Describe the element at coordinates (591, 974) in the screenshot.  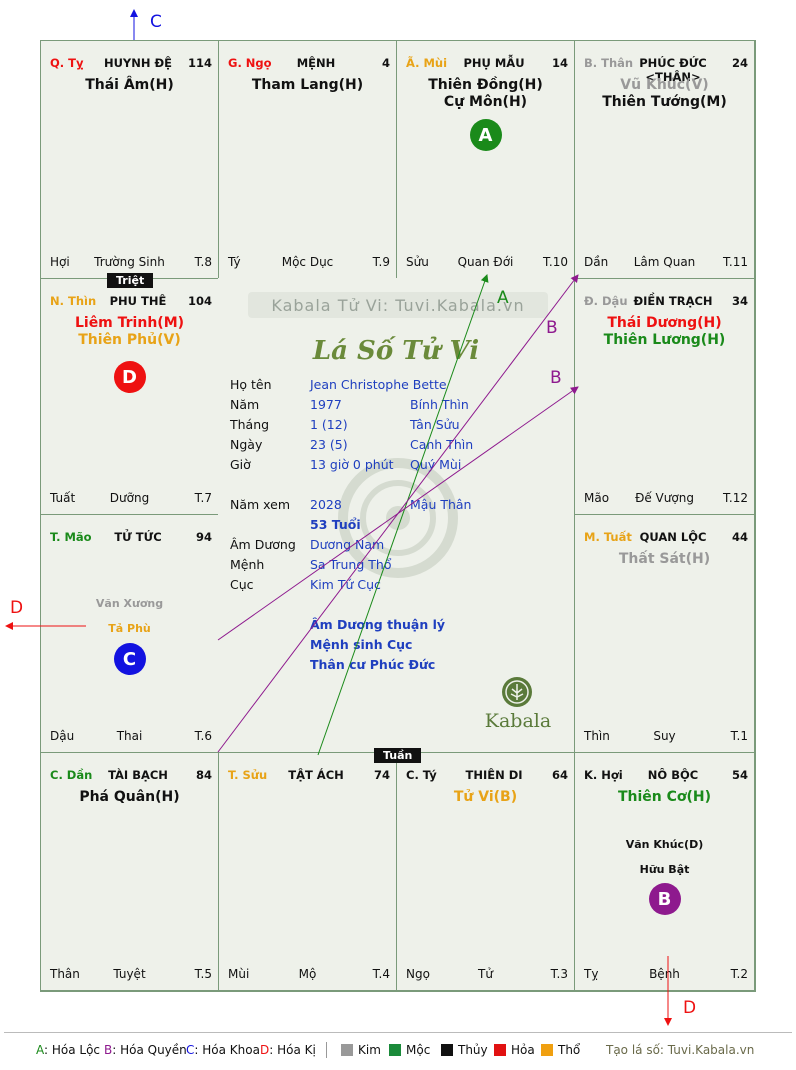
I see `palace-branch: Tỵ` at that location.